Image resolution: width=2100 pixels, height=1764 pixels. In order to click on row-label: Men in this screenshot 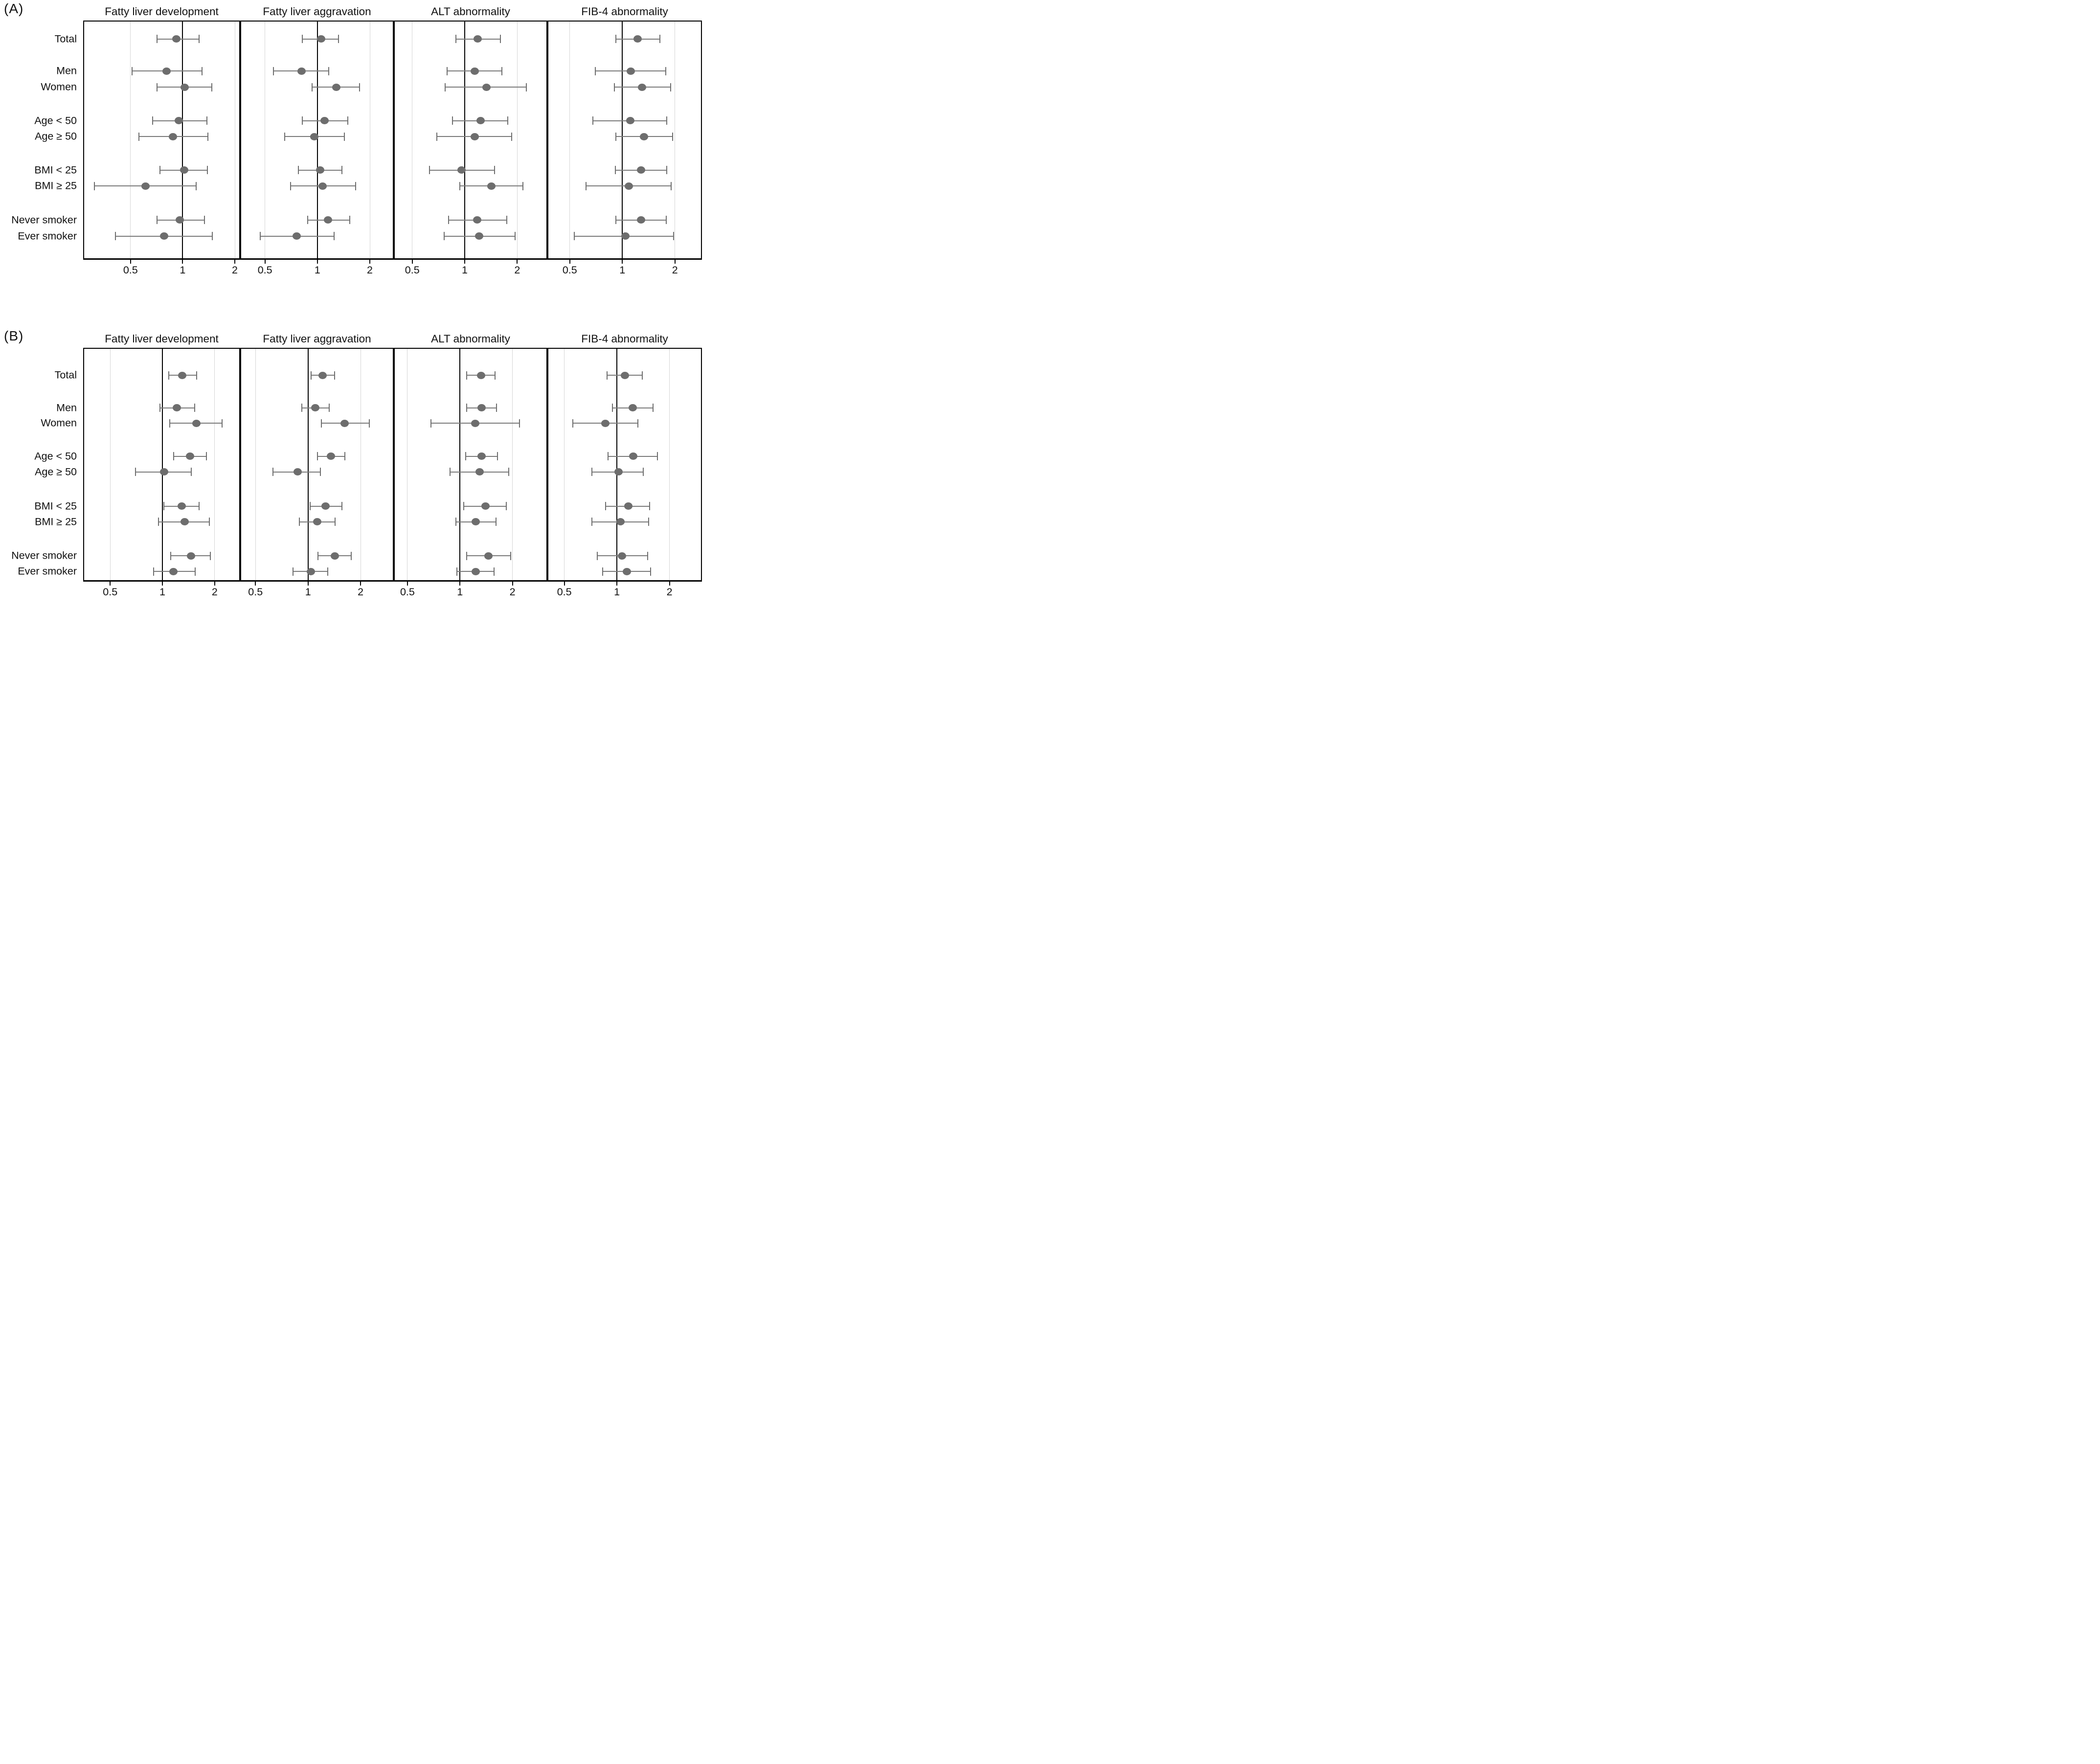, I will do `click(67, 408)`.